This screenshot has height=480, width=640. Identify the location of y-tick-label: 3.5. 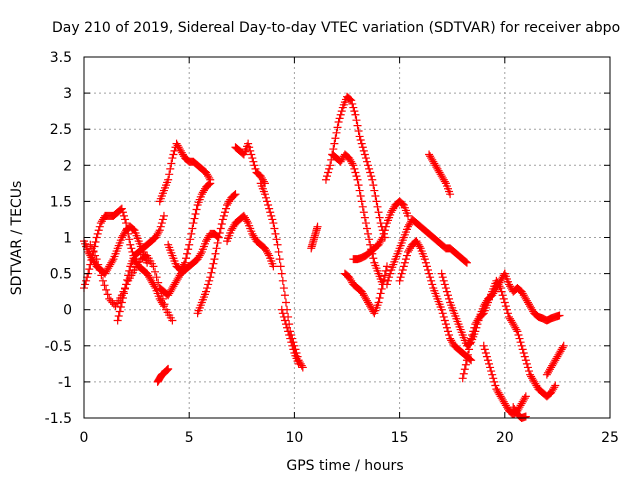
(61, 58).